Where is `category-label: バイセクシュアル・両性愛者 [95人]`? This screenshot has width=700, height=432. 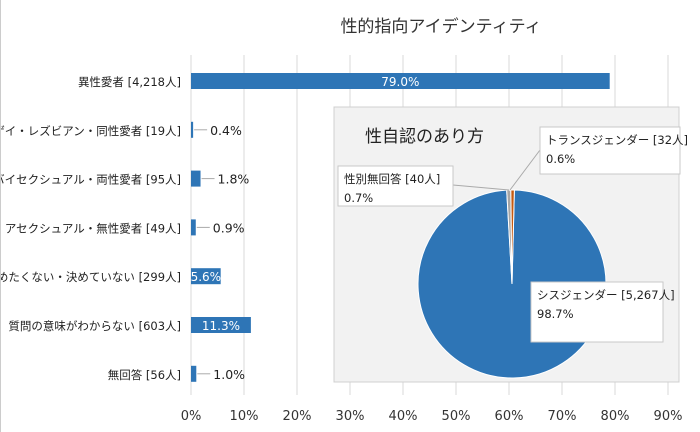 category-label: バイセクシュアル・両性愛者 [95人] is located at coordinates (91, 180).